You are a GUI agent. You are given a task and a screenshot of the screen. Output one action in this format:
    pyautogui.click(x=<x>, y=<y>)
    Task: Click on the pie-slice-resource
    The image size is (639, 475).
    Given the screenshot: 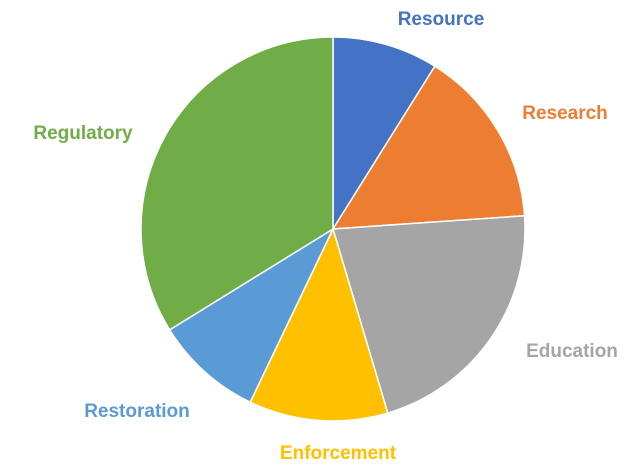 What is the action you would take?
    pyautogui.click(x=384, y=133)
    